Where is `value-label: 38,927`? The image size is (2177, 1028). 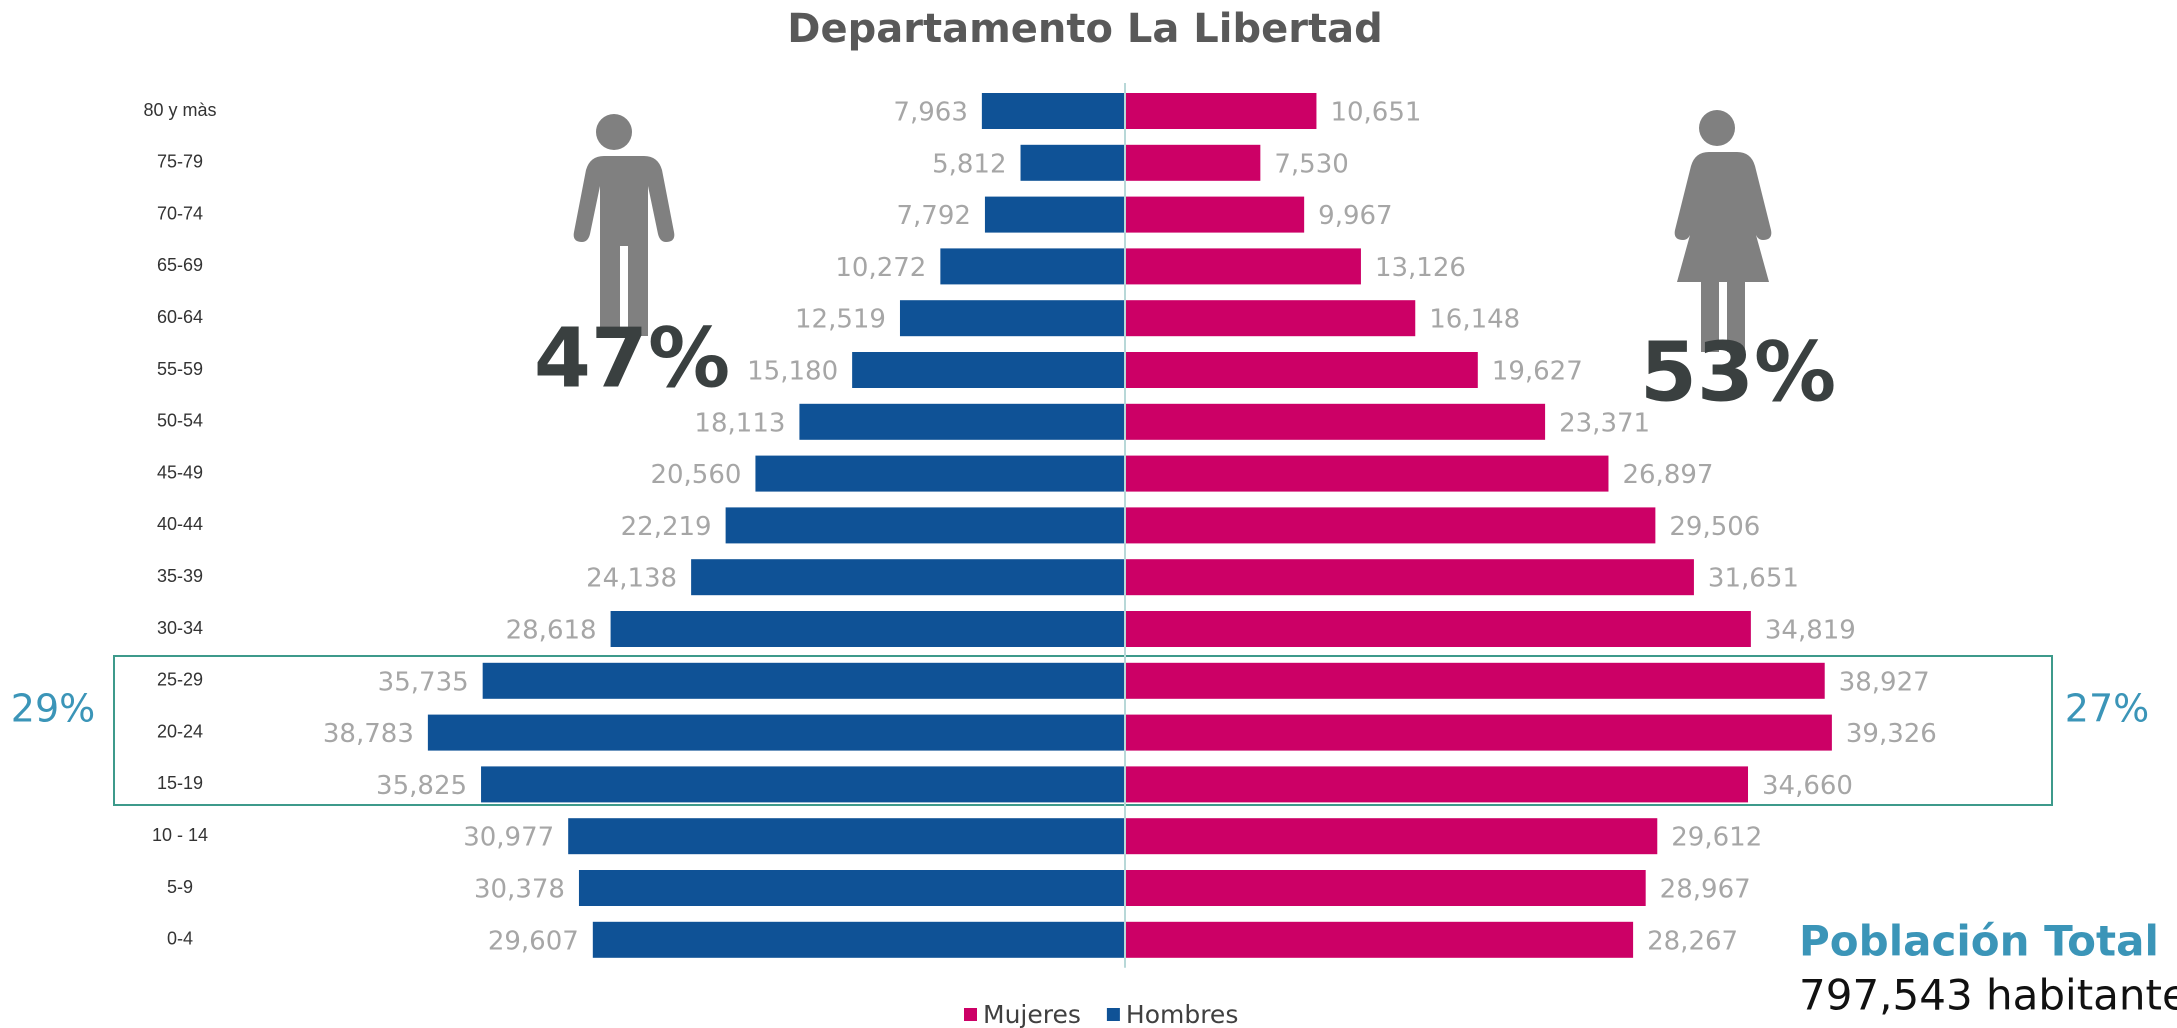 value-label: 38,927 is located at coordinates (1884, 682).